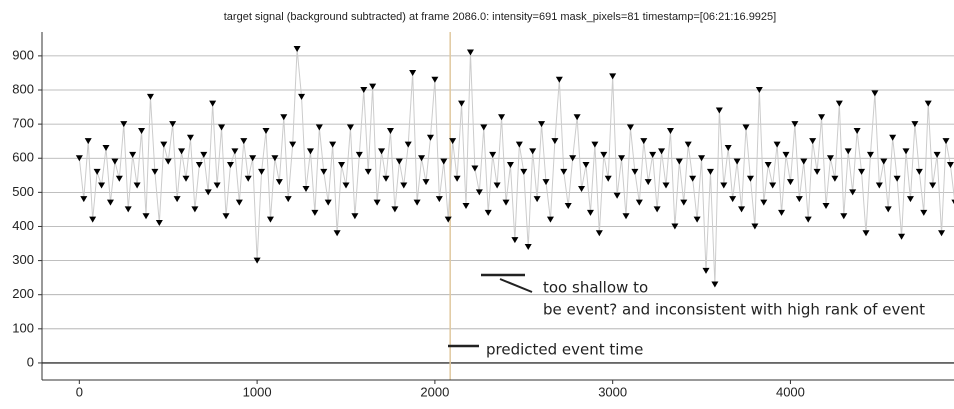  I want to click on y-tick-label: 600, so click(23, 157).